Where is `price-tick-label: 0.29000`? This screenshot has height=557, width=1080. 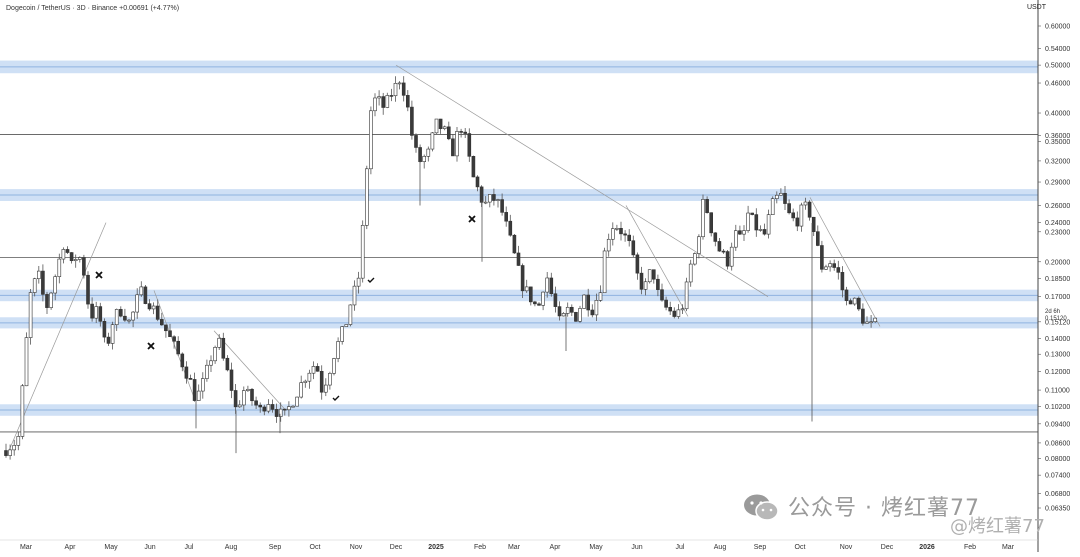 price-tick-label: 0.29000 is located at coordinates (1057, 183).